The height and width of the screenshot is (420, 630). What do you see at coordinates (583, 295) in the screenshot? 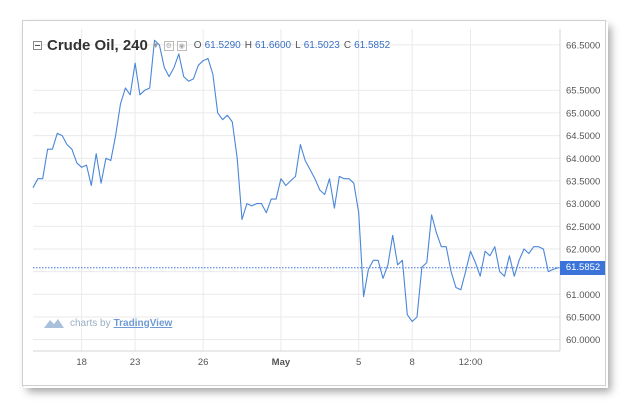
I see `y-tick-label: 61.0000` at bounding box center [583, 295].